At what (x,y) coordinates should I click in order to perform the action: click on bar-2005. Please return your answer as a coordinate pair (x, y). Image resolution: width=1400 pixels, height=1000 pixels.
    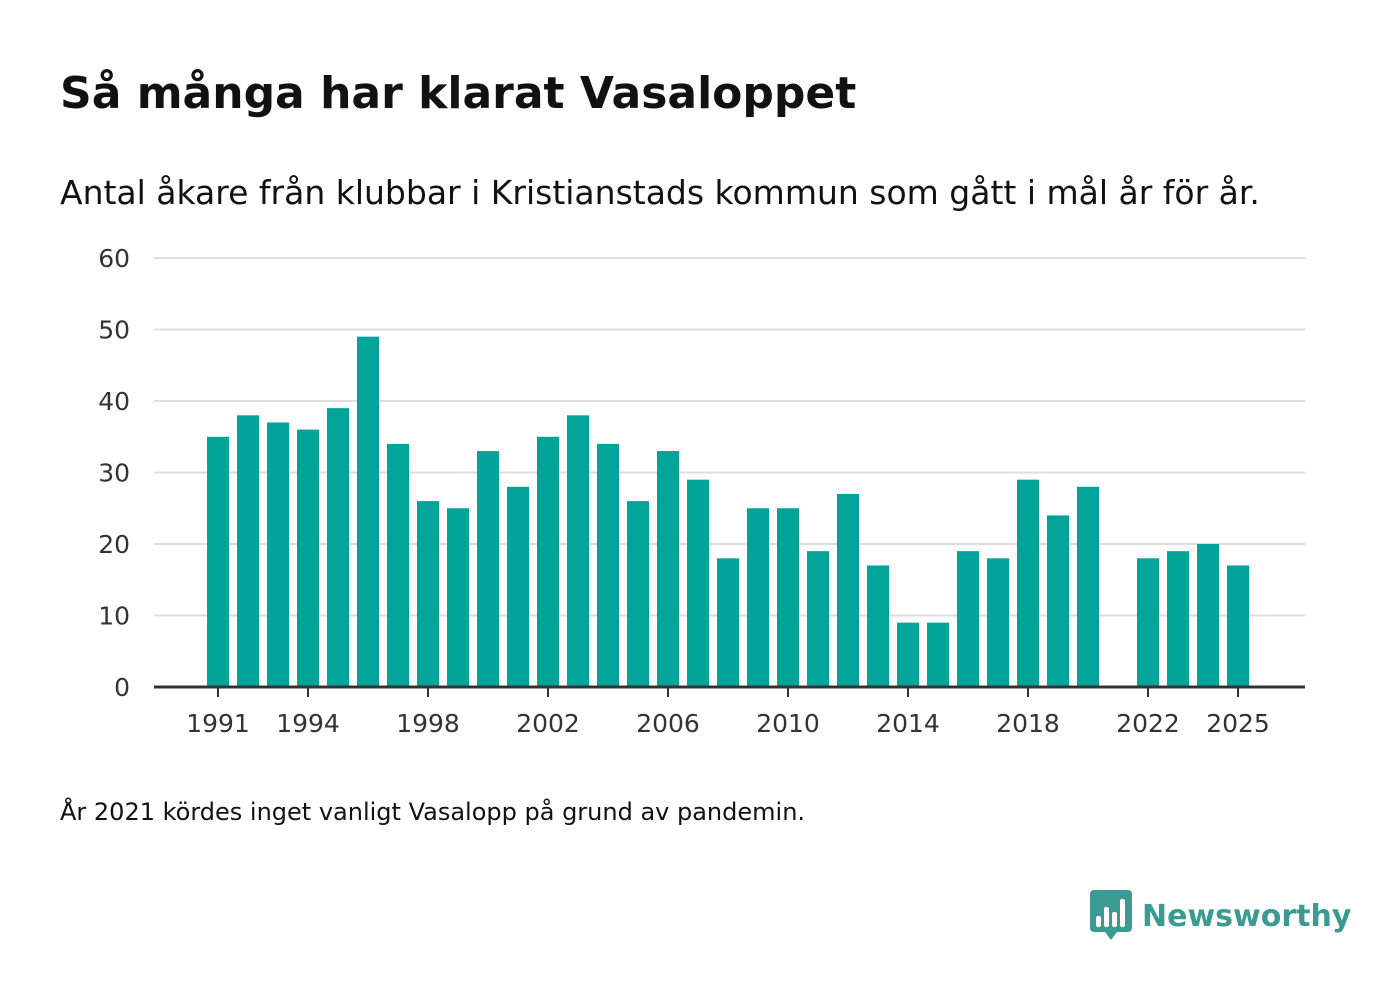
    Looking at the image, I should click on (638, 594).